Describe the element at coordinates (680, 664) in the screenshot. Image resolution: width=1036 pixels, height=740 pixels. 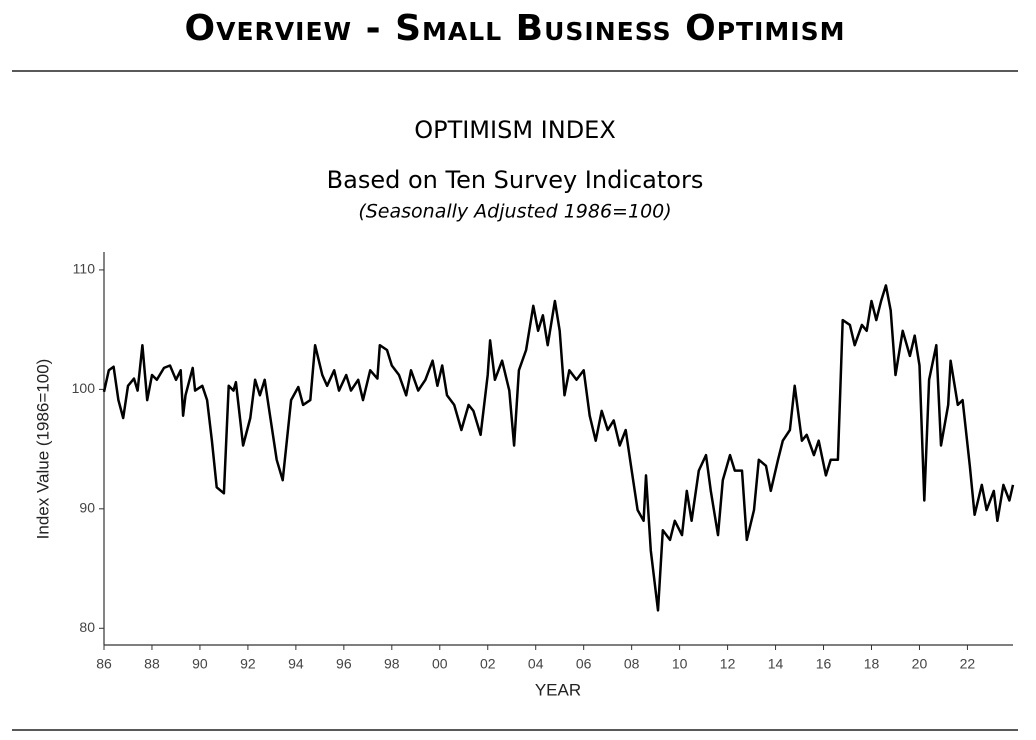
I see `x-tick-label: 10` at that location.